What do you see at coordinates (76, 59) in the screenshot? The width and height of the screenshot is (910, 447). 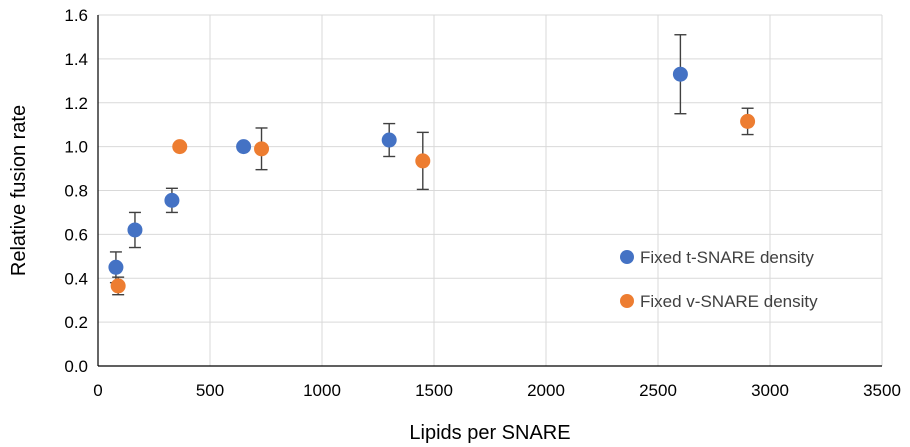 I see `y-tick-label: 1.4` at bounding box center [76, 59].